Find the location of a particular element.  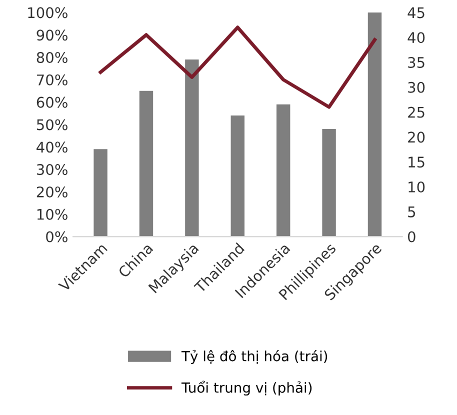

y-tick-label: 90% is located at coordinates (52, 35).